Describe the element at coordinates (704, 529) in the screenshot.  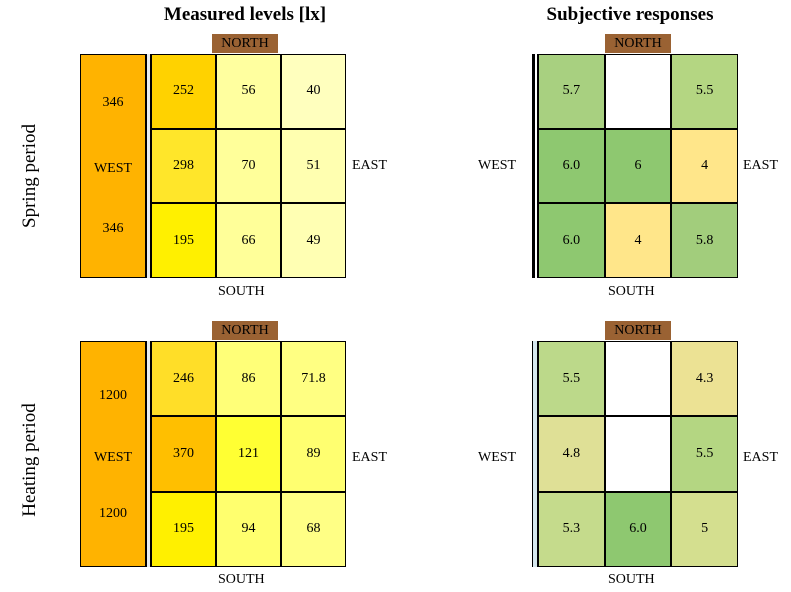
I see `heatmap-cell: 5` at that location.